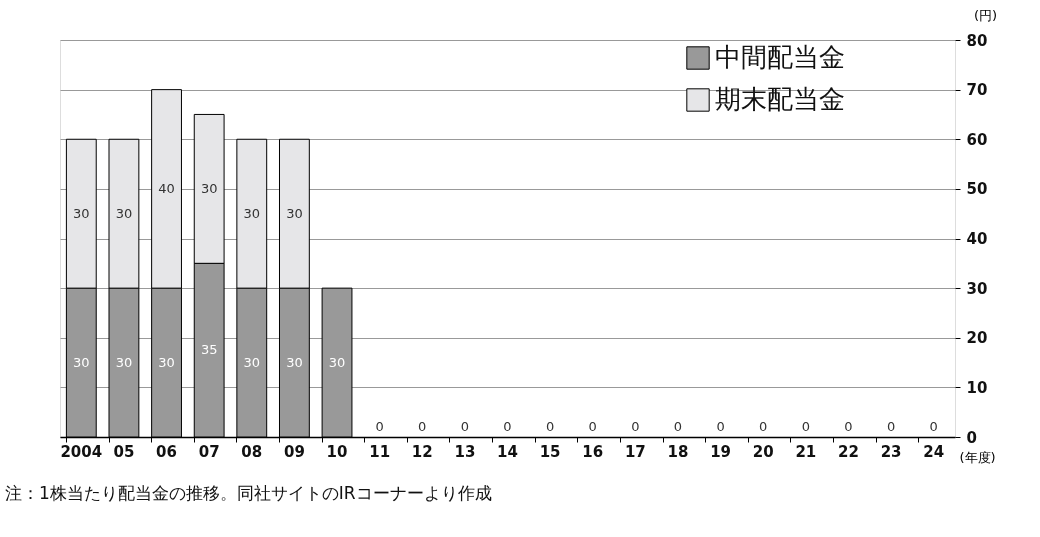  I want to click on y-tick-label: 10, so click(977, 387).